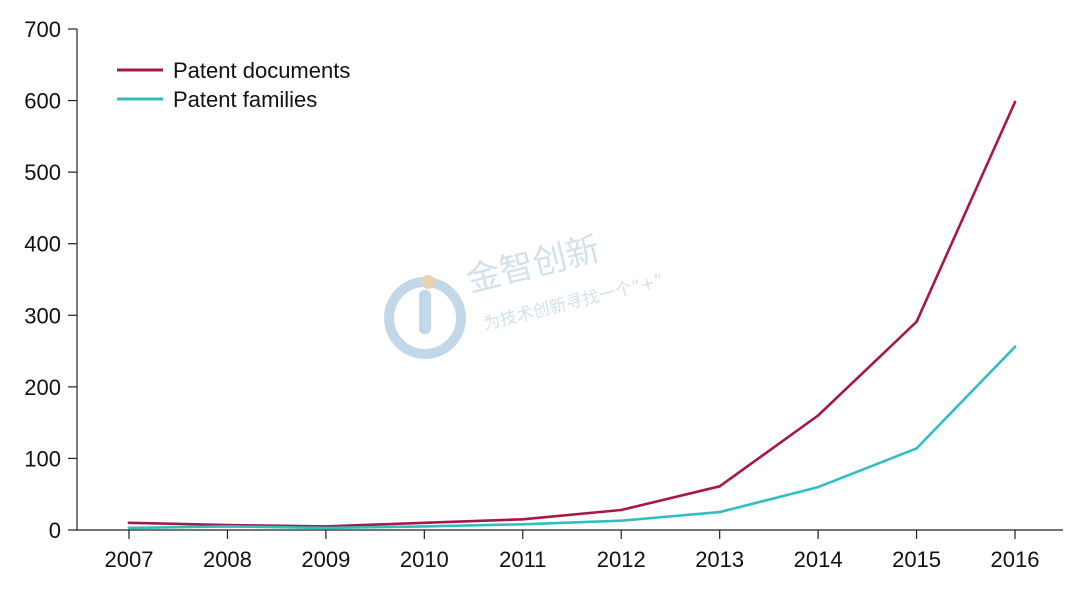  What do you see at coordinates (42, 315) in the screenshot?
I see `y-tick-label: 300` at bounding box center [42, 315].